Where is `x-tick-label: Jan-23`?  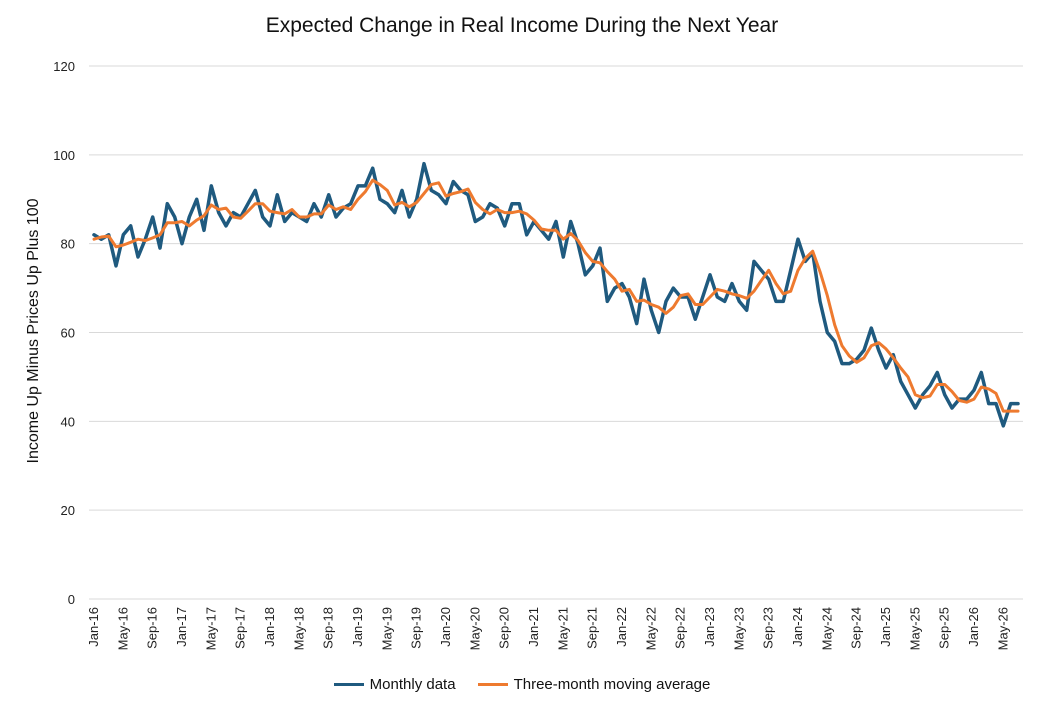
x-tick-label: Jan-23 is located at coordinates (709, 627).